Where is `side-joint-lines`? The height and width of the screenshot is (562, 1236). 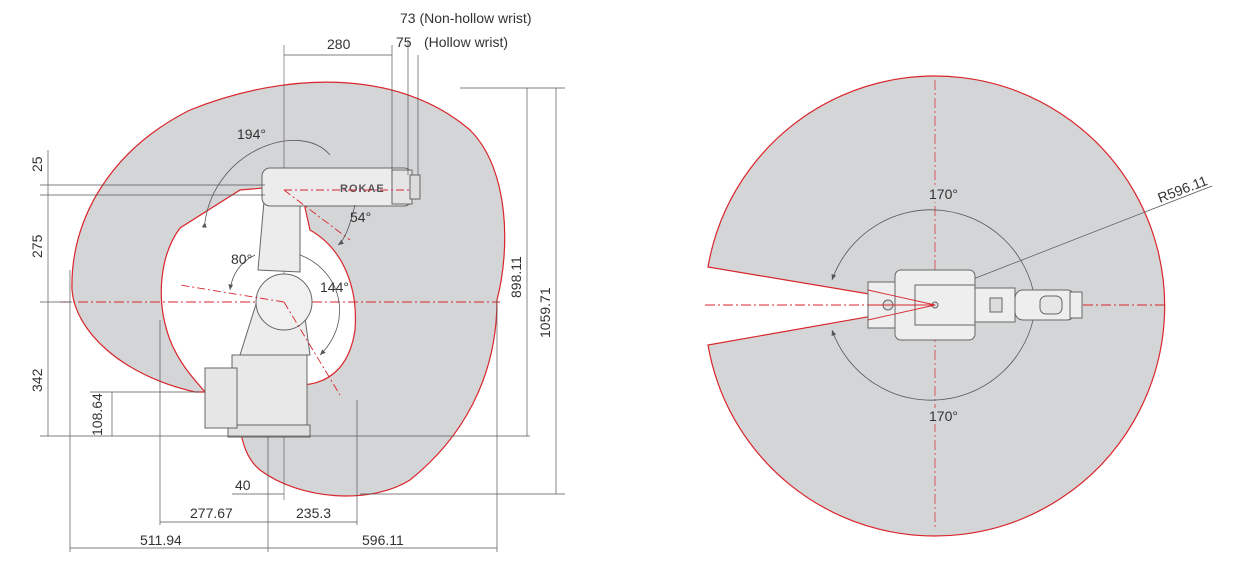
side-joint-lines is located at coordinates (294, 292).